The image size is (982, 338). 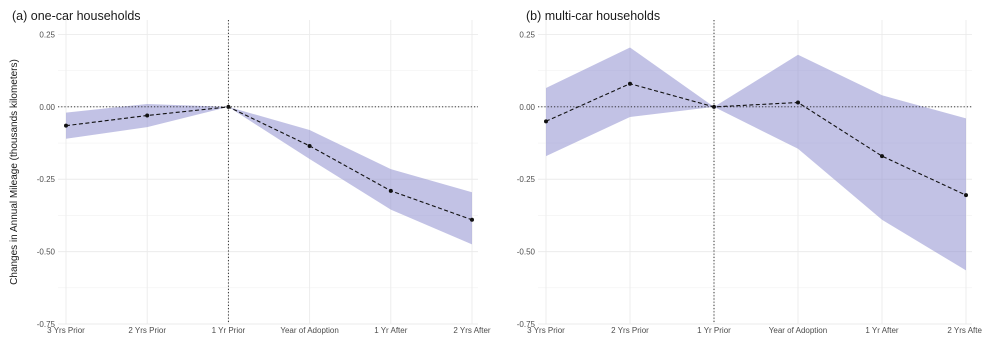 I want to click on panel-title: (a) one-car households, so click(x=76, y=16).